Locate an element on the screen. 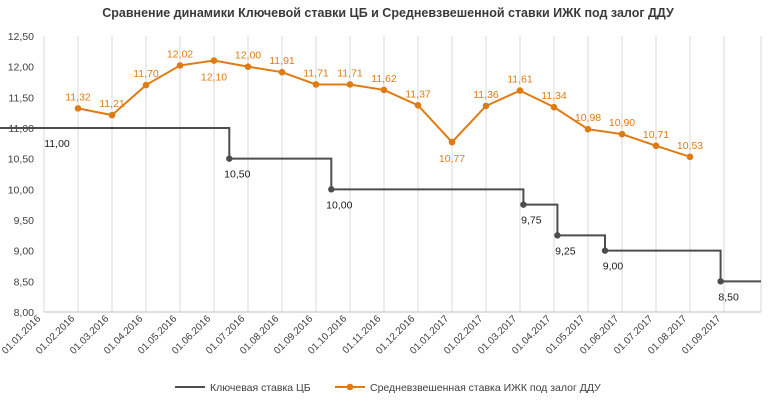 Image resolution: width=777 pixels, height=406 pixels. legend-mortgage-rate-marker is located at coordinates (350, 387).